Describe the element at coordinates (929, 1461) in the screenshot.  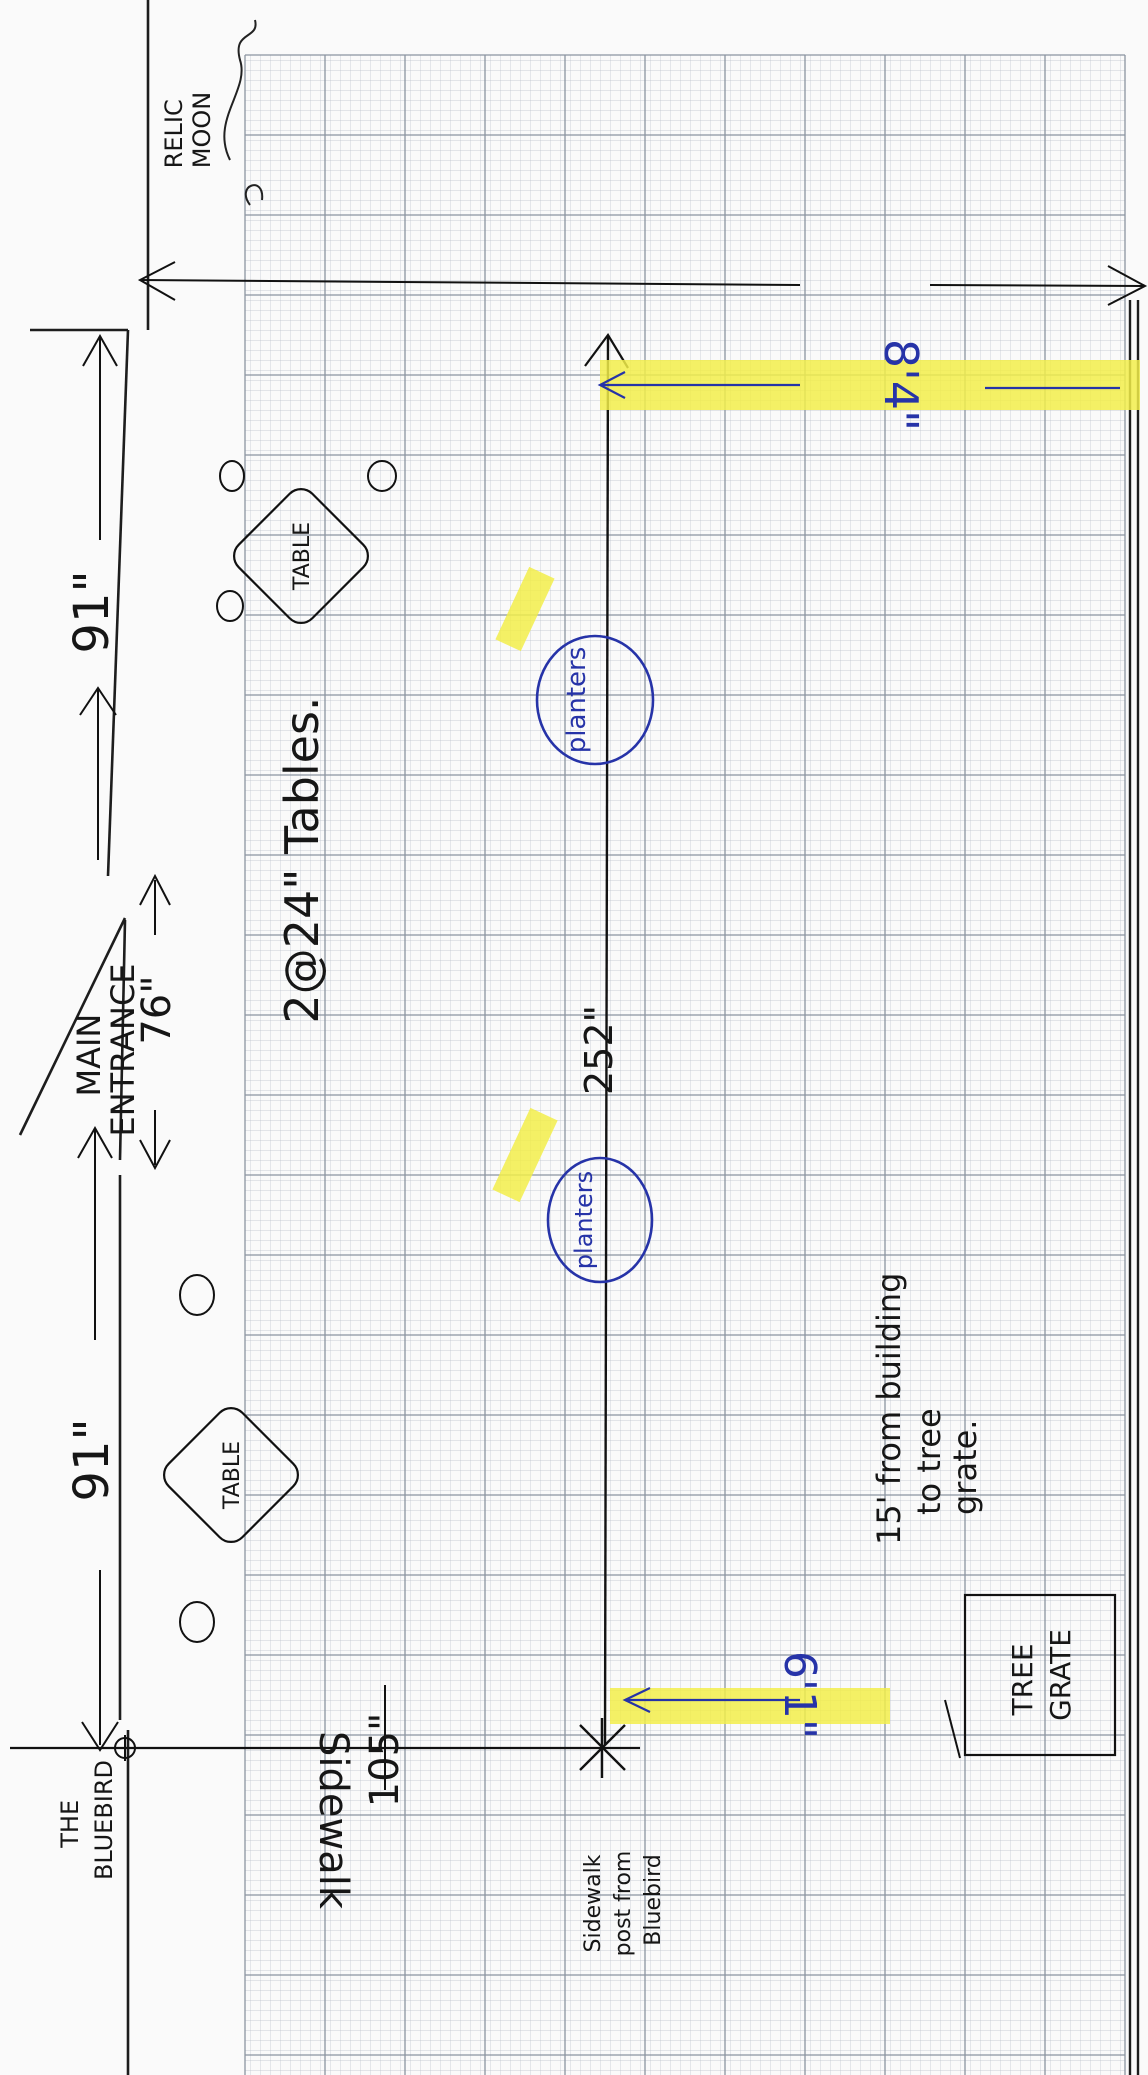
I see `tree-grate-note-line2: to tree` at that location.